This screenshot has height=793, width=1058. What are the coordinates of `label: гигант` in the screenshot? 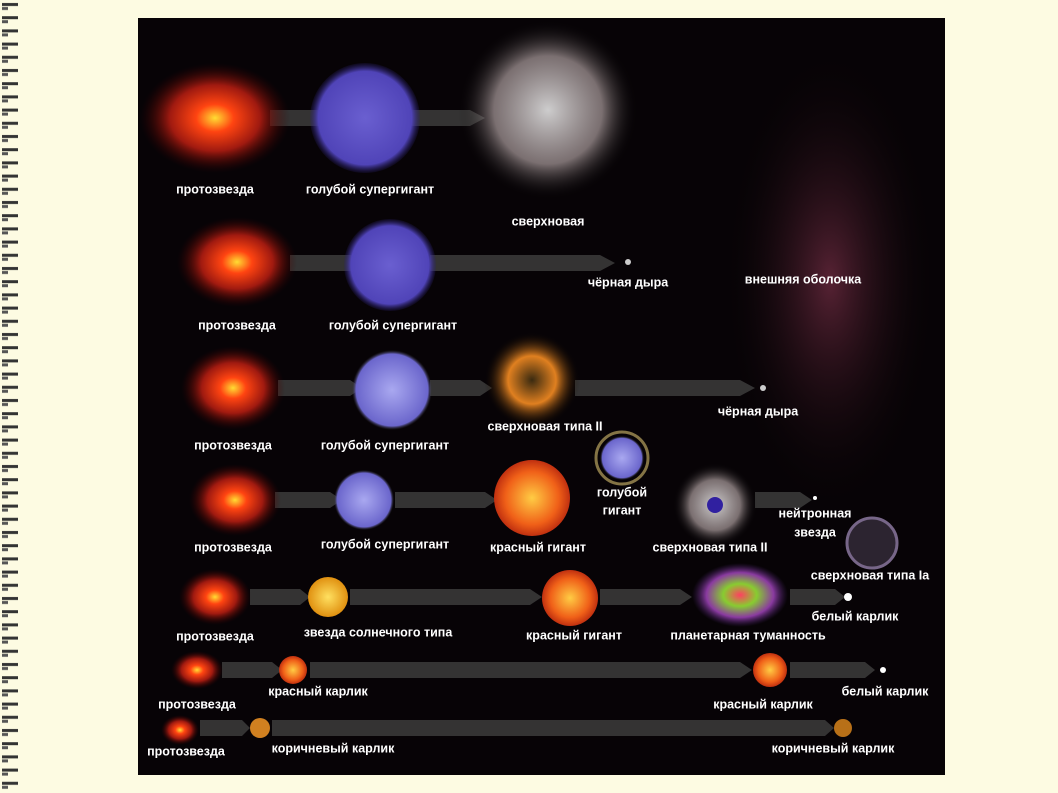 It's located at (622, 510).